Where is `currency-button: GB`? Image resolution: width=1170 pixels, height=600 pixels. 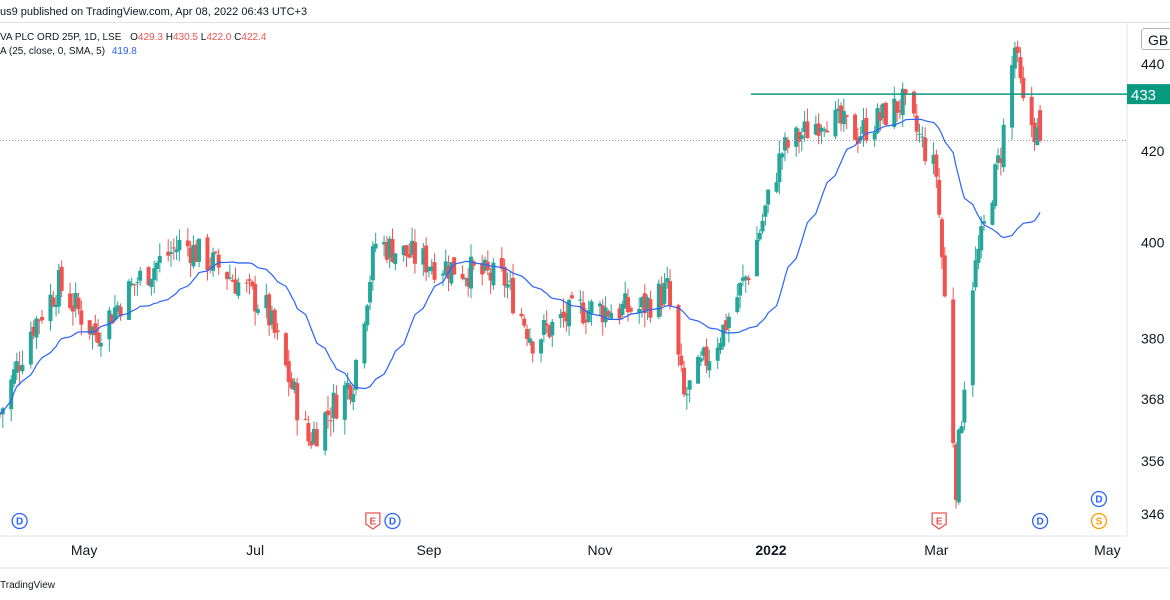 currency-button: GB is located at coordinates (1155, 39).